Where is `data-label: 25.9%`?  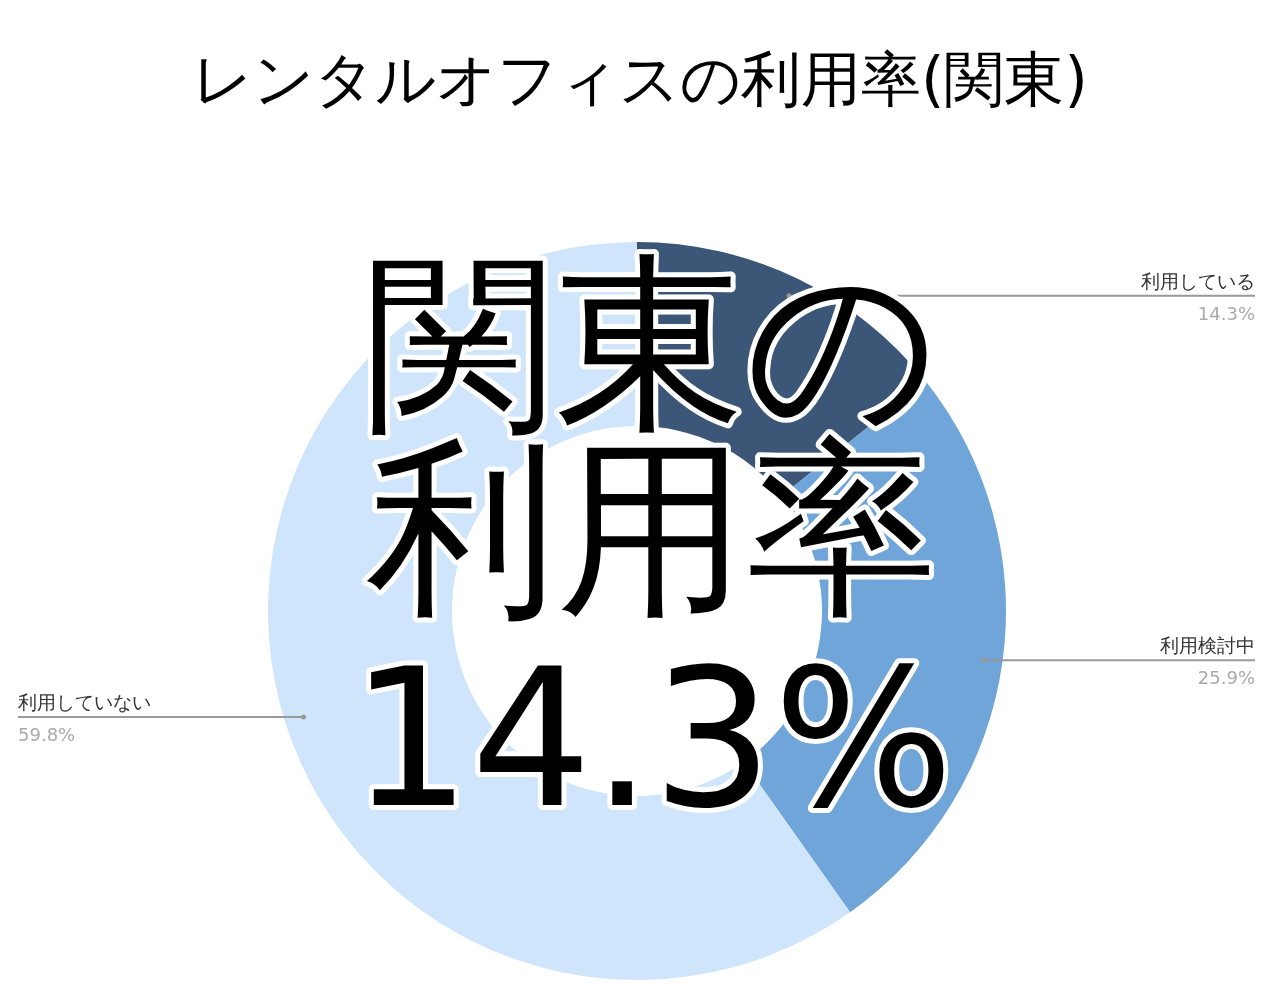 data-label: 25.9% is located at coordinates (1226, 678).